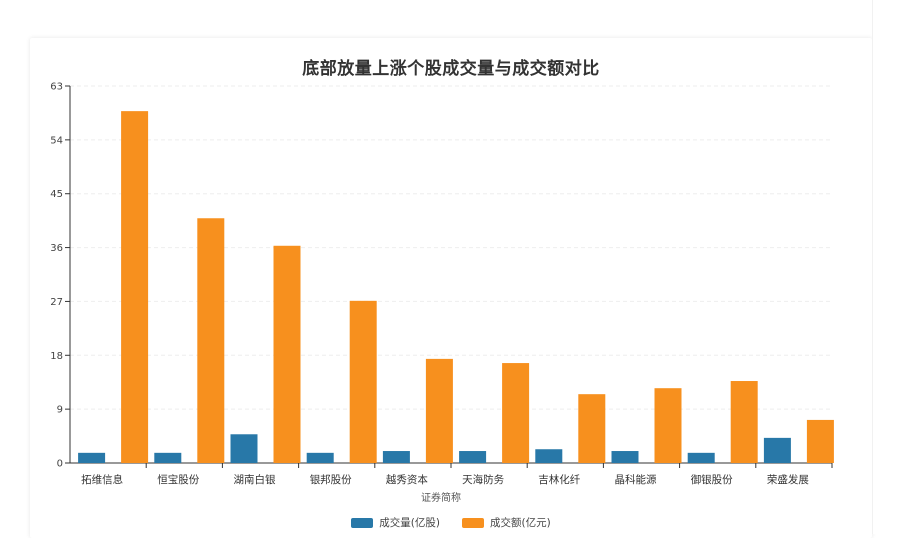  Describe the element at coordinates (407, 479) in the screenshot. I see `x-tick-label: 越秀资本` at that location.